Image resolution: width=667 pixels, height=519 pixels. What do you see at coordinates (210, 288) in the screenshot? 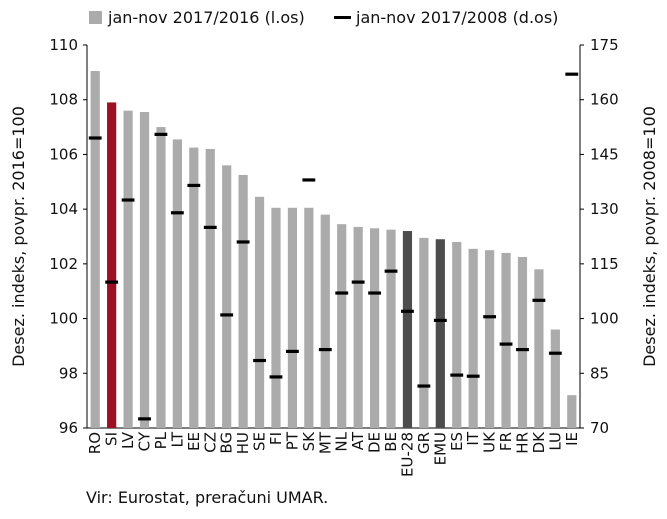
I see `bar-cz` at bounding box center [210, 288].